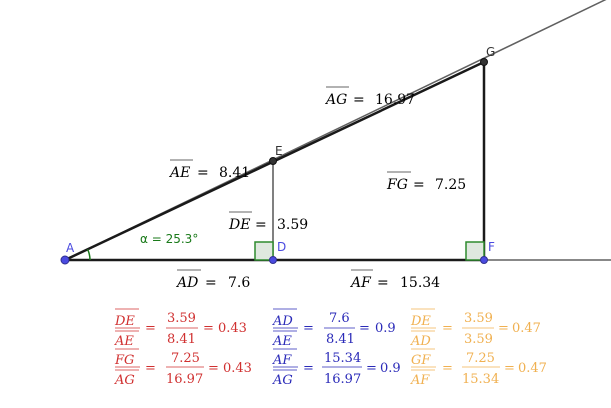  What do you see at coordinates (394, 280) in the screenshot?
I see `label-af: AF = 15.34` at bounding box center [394, 280].